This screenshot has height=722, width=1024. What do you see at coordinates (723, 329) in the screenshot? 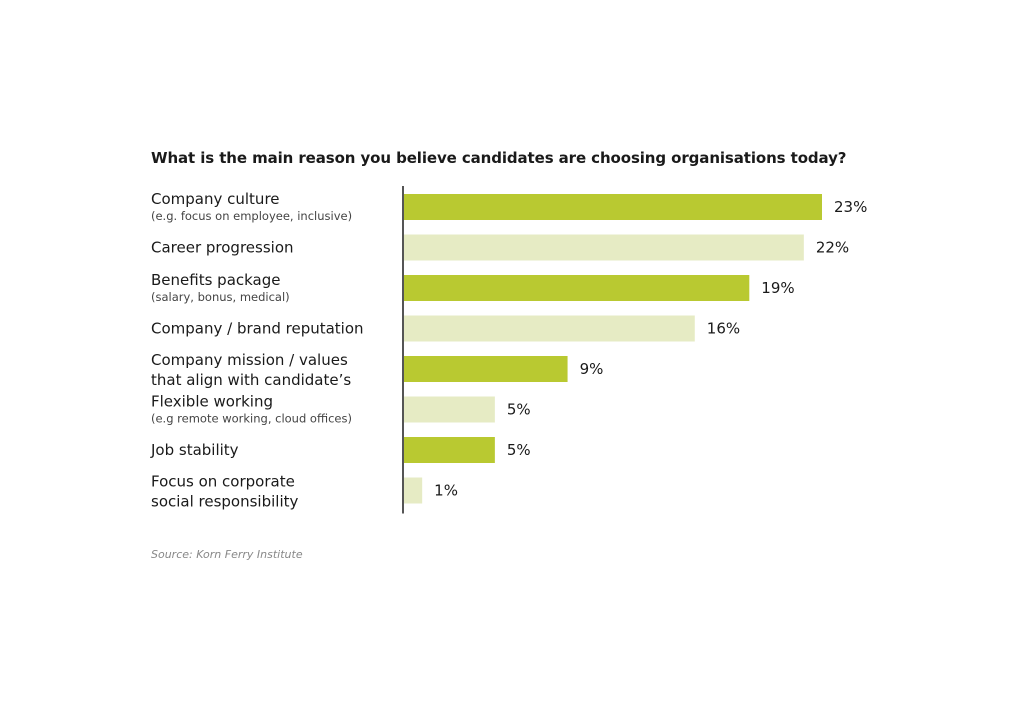
I see `value-label-4: 16%` at bounding box center [723, 329].